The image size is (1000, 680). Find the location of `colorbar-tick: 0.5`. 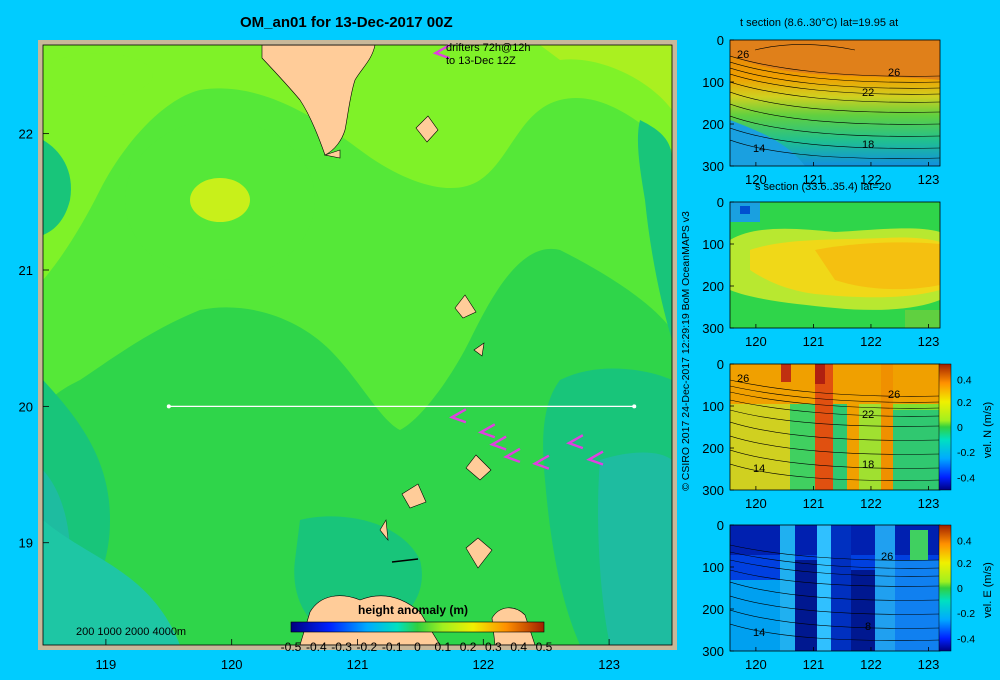

colorbar-tick: 0.5 is located at coordinates (544, 647).